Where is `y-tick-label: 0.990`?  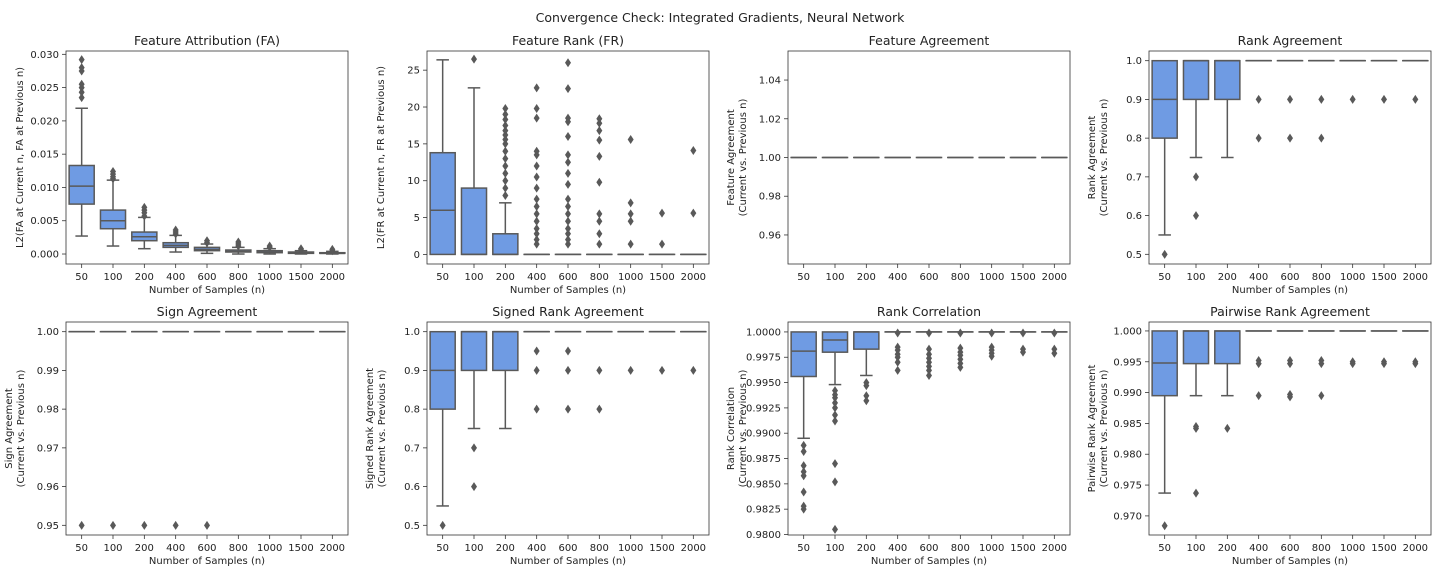
y-tick-label: 0.990 is located at coordinates (1127, 393).